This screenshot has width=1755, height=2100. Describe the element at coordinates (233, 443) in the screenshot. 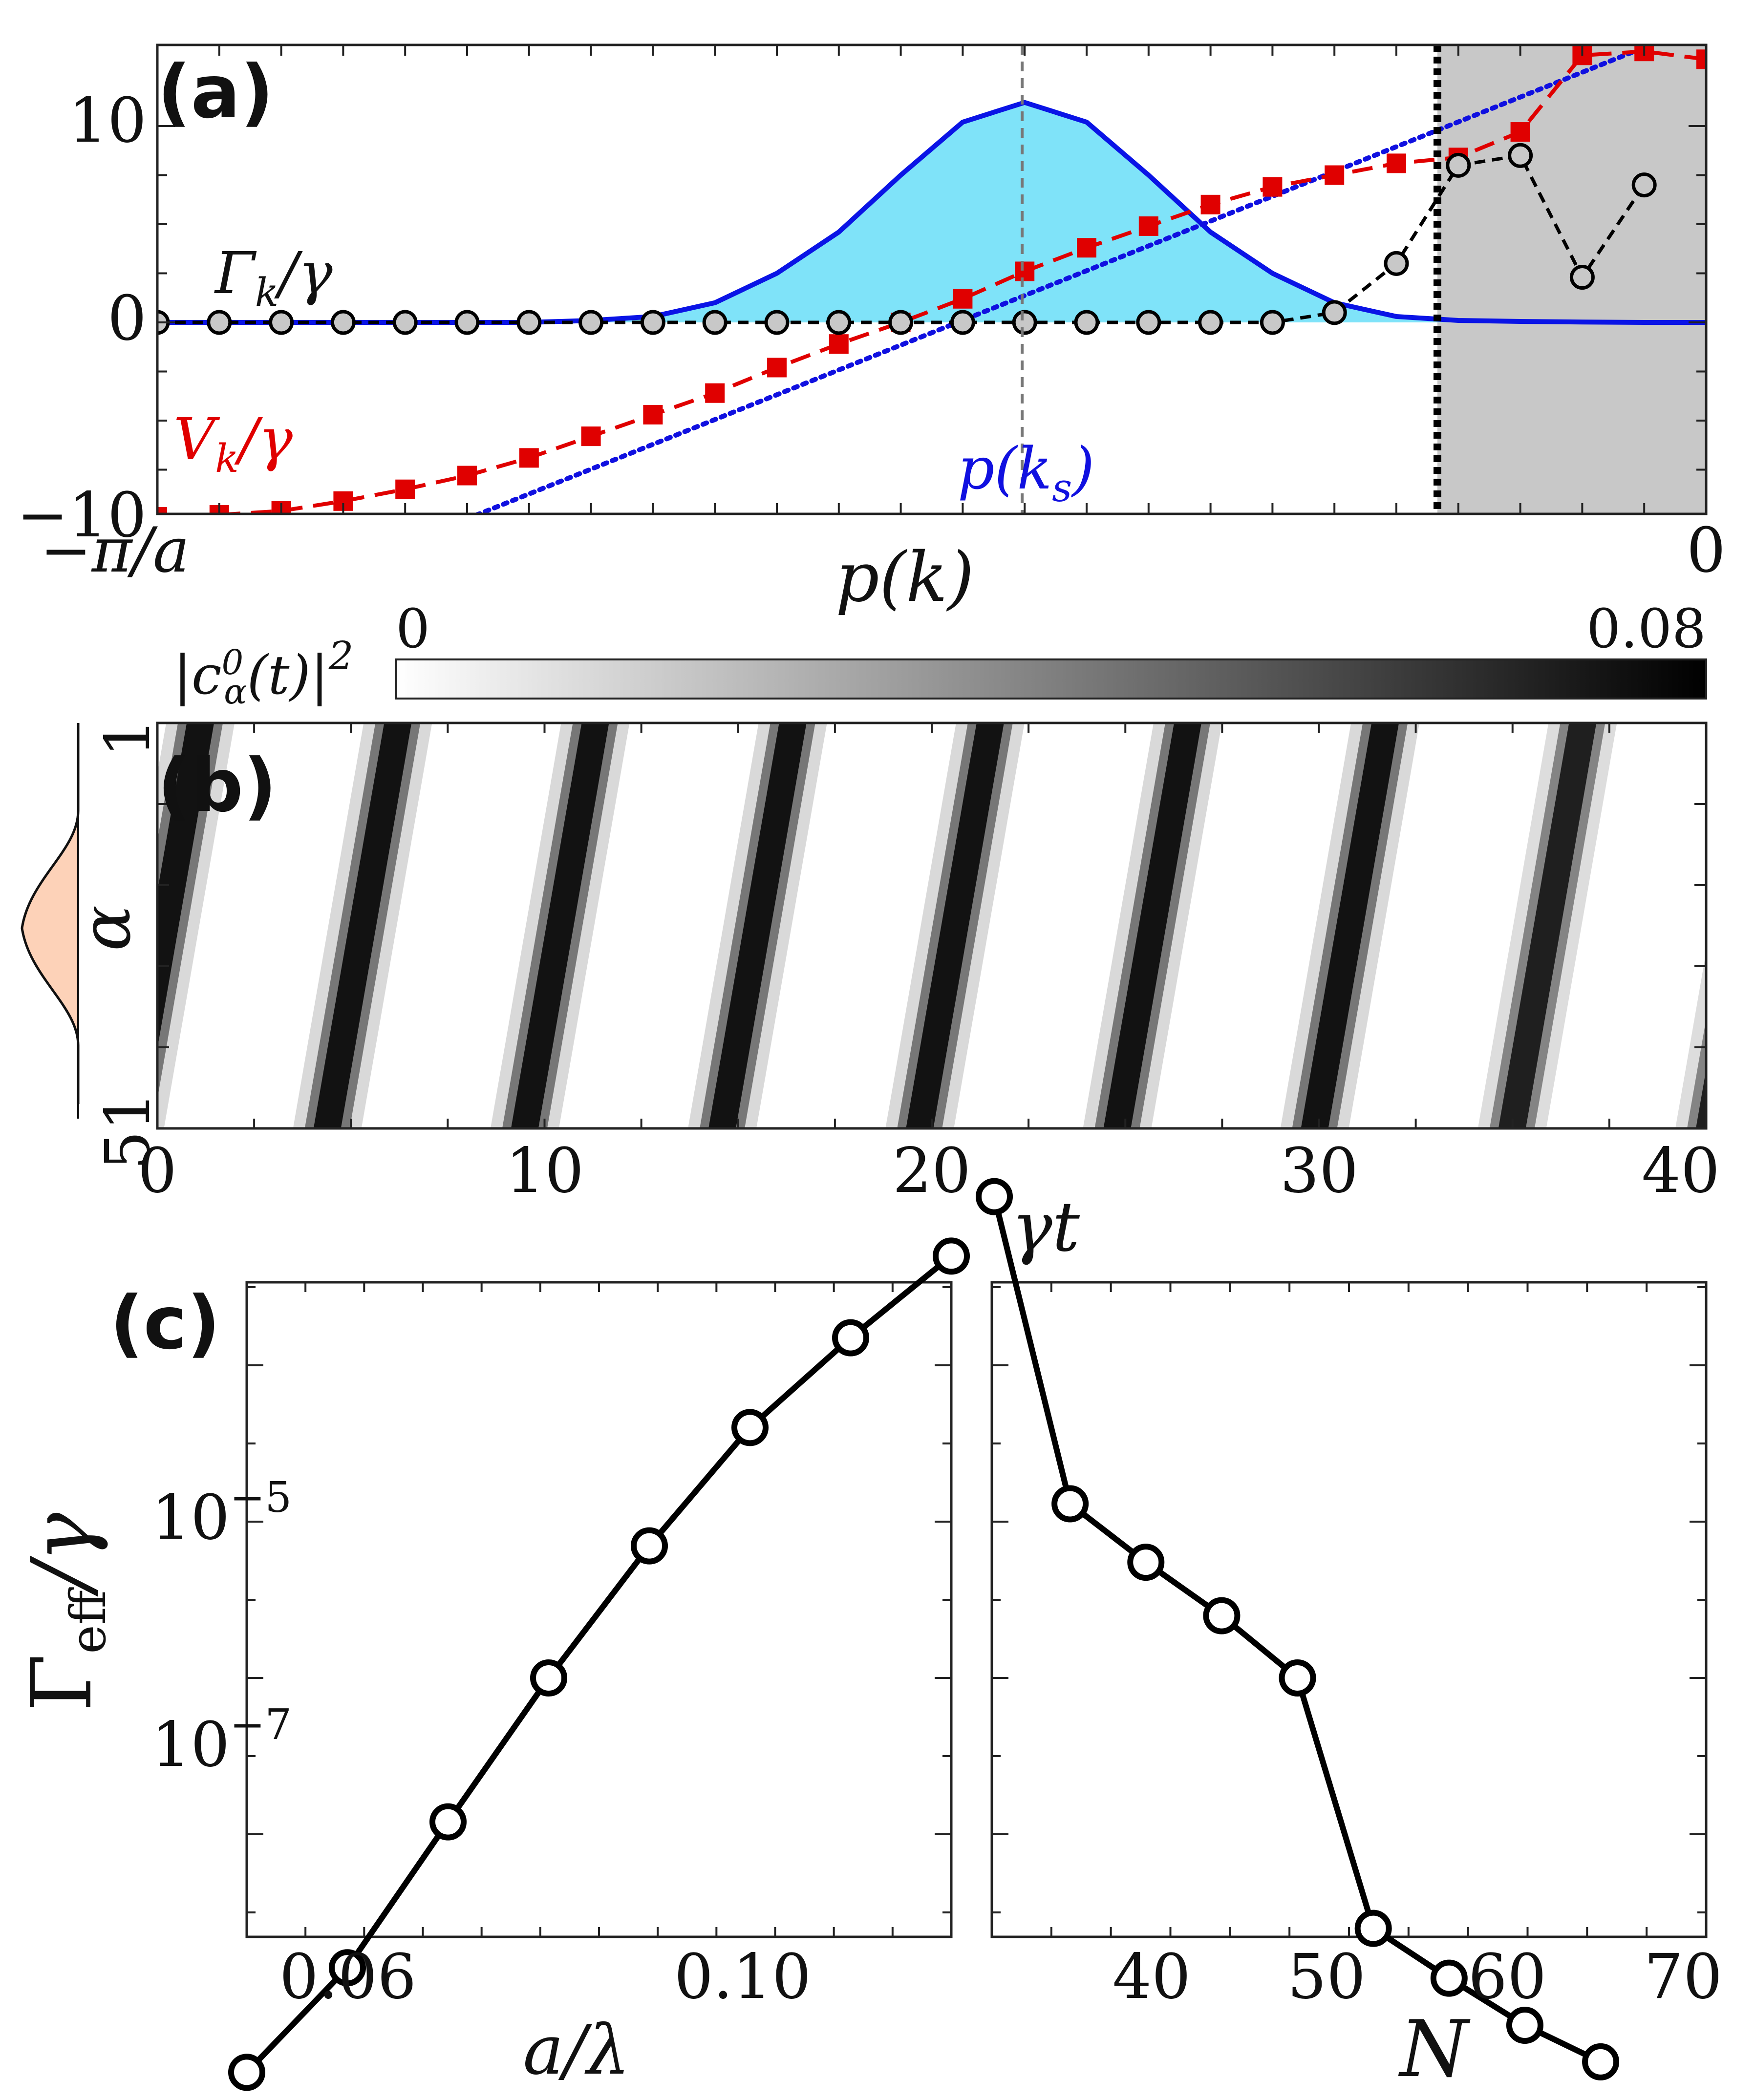

I see `v-k-annotation: Vk/γ` at that location.